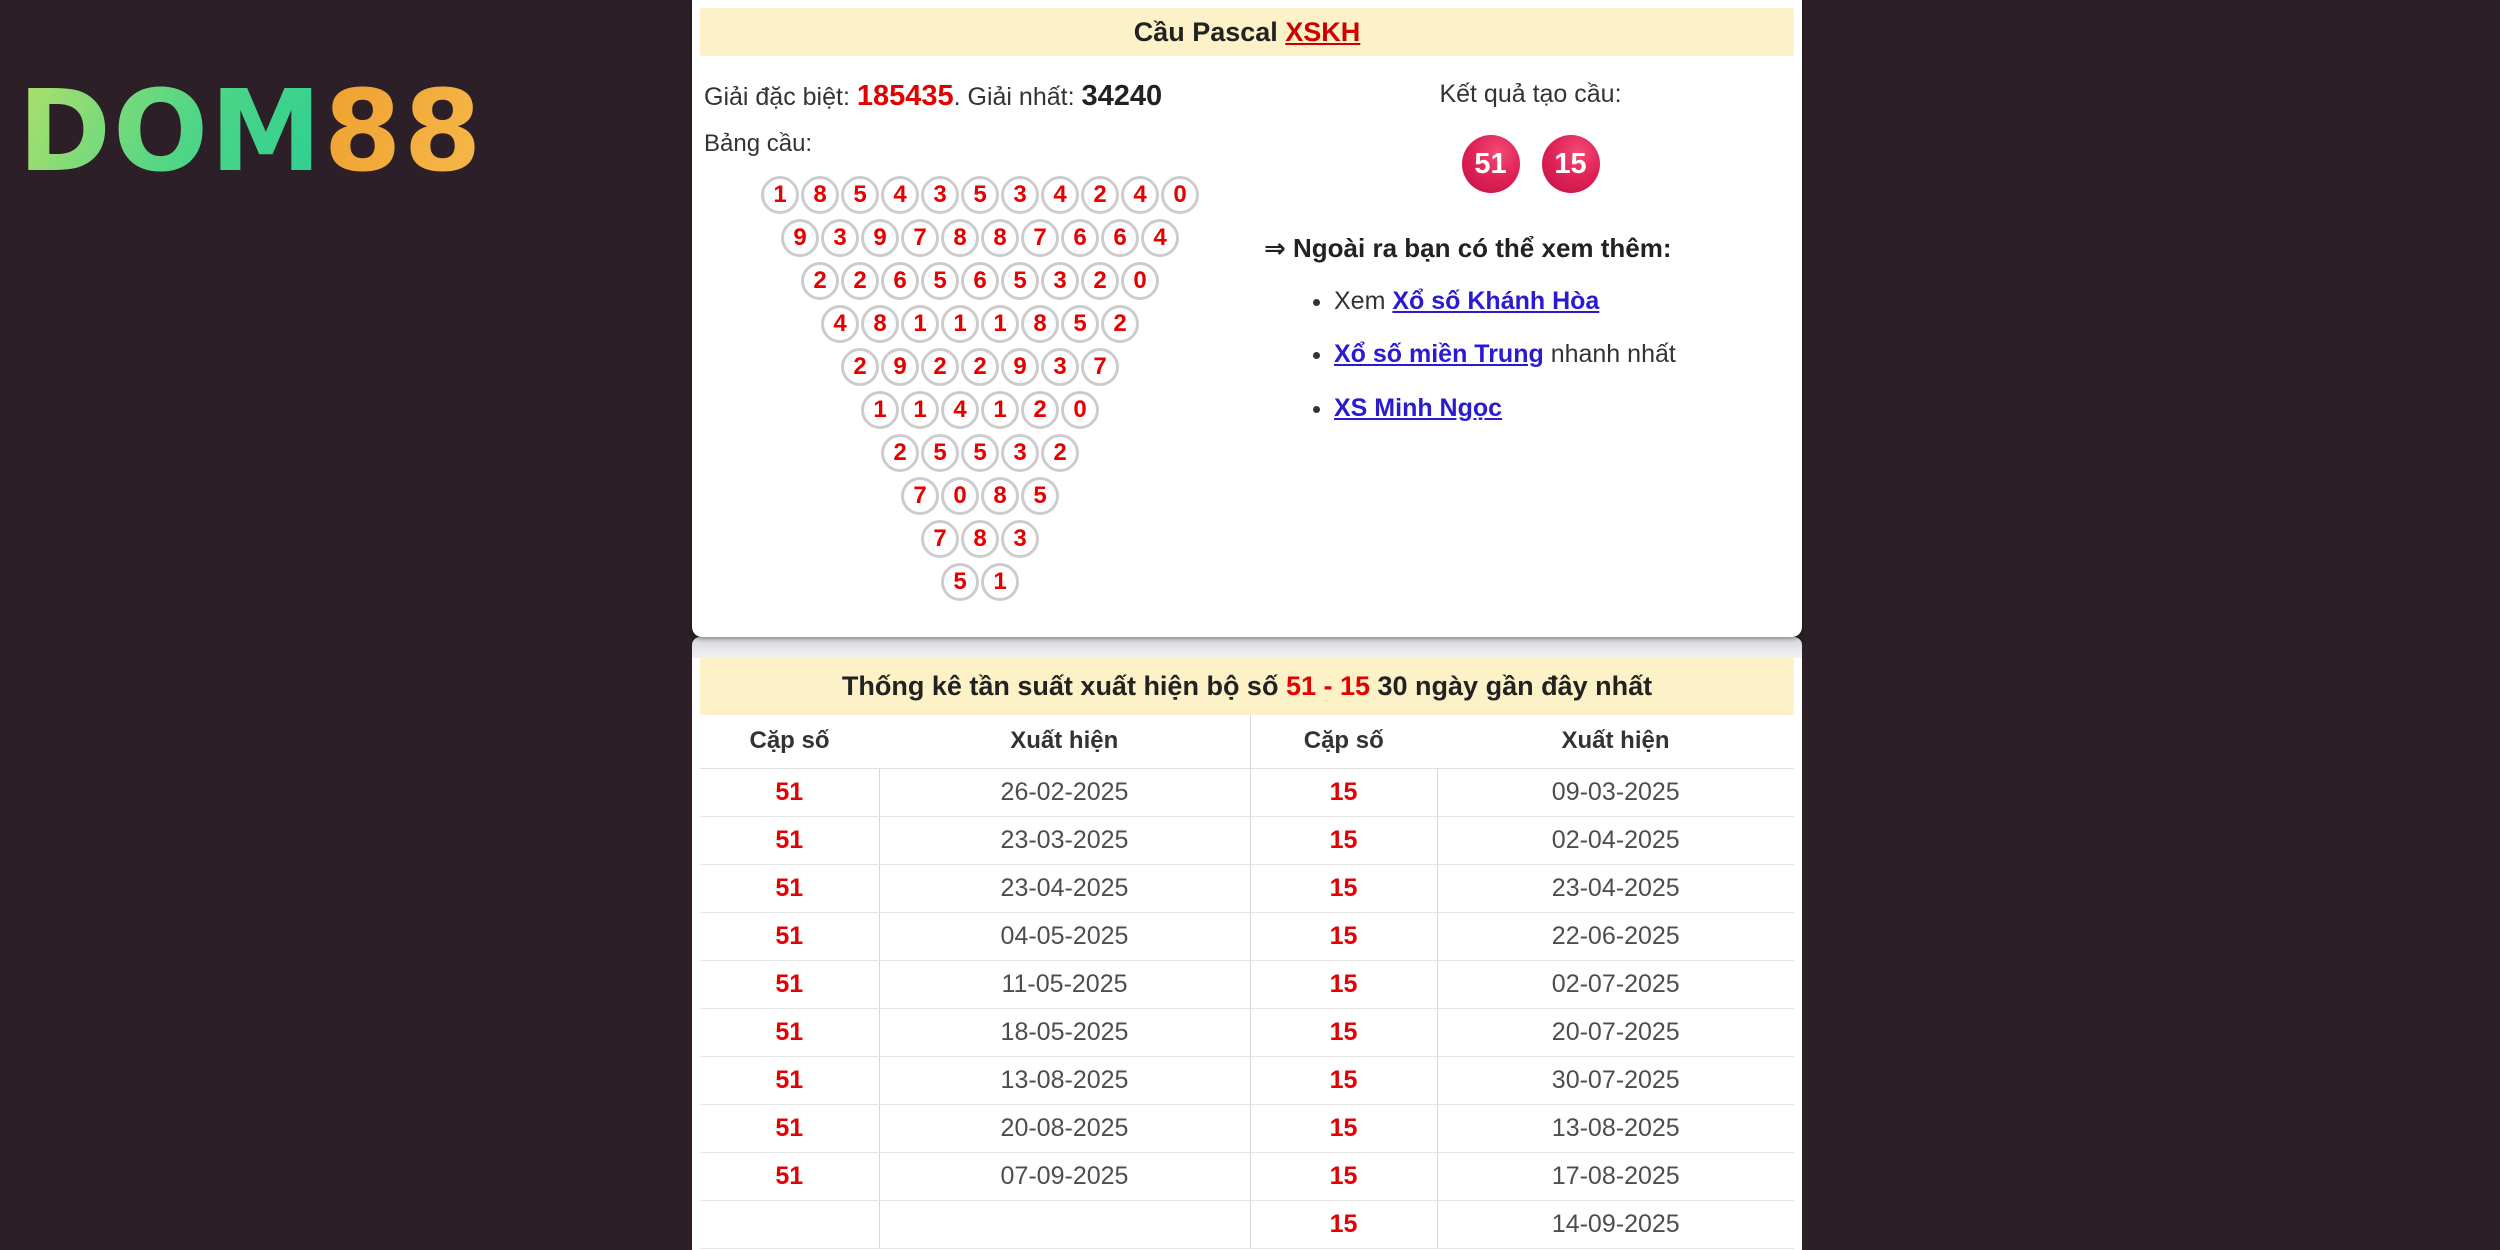 This screenshot has width=2500, height=1250. Describe the element at coordinates (1439, 354) in the screenshot. I see `more-link: Xổ số miền Trung` at that location.